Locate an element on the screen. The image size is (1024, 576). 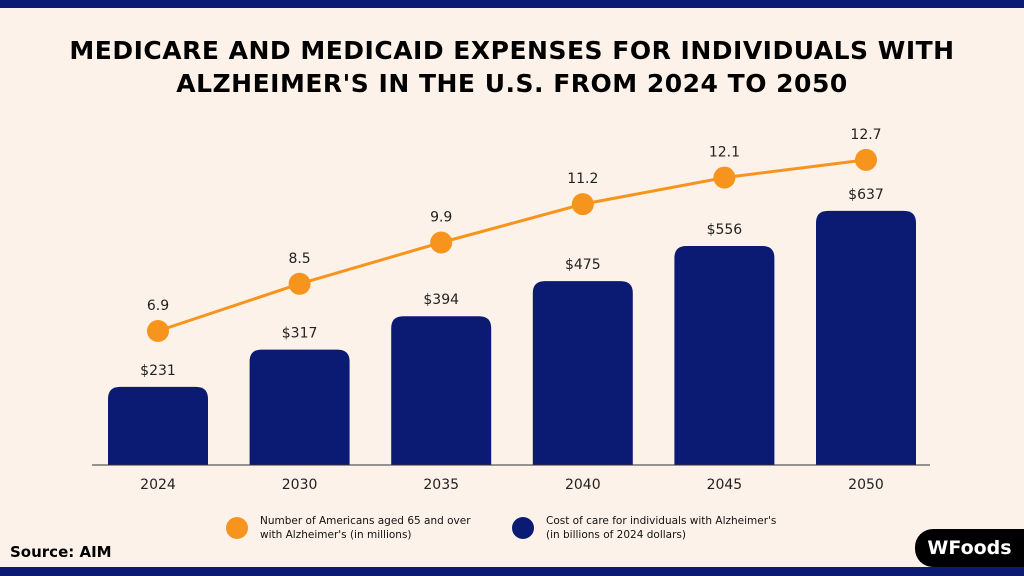
bar-value-label: $637 is located at coordinates (866, 195).